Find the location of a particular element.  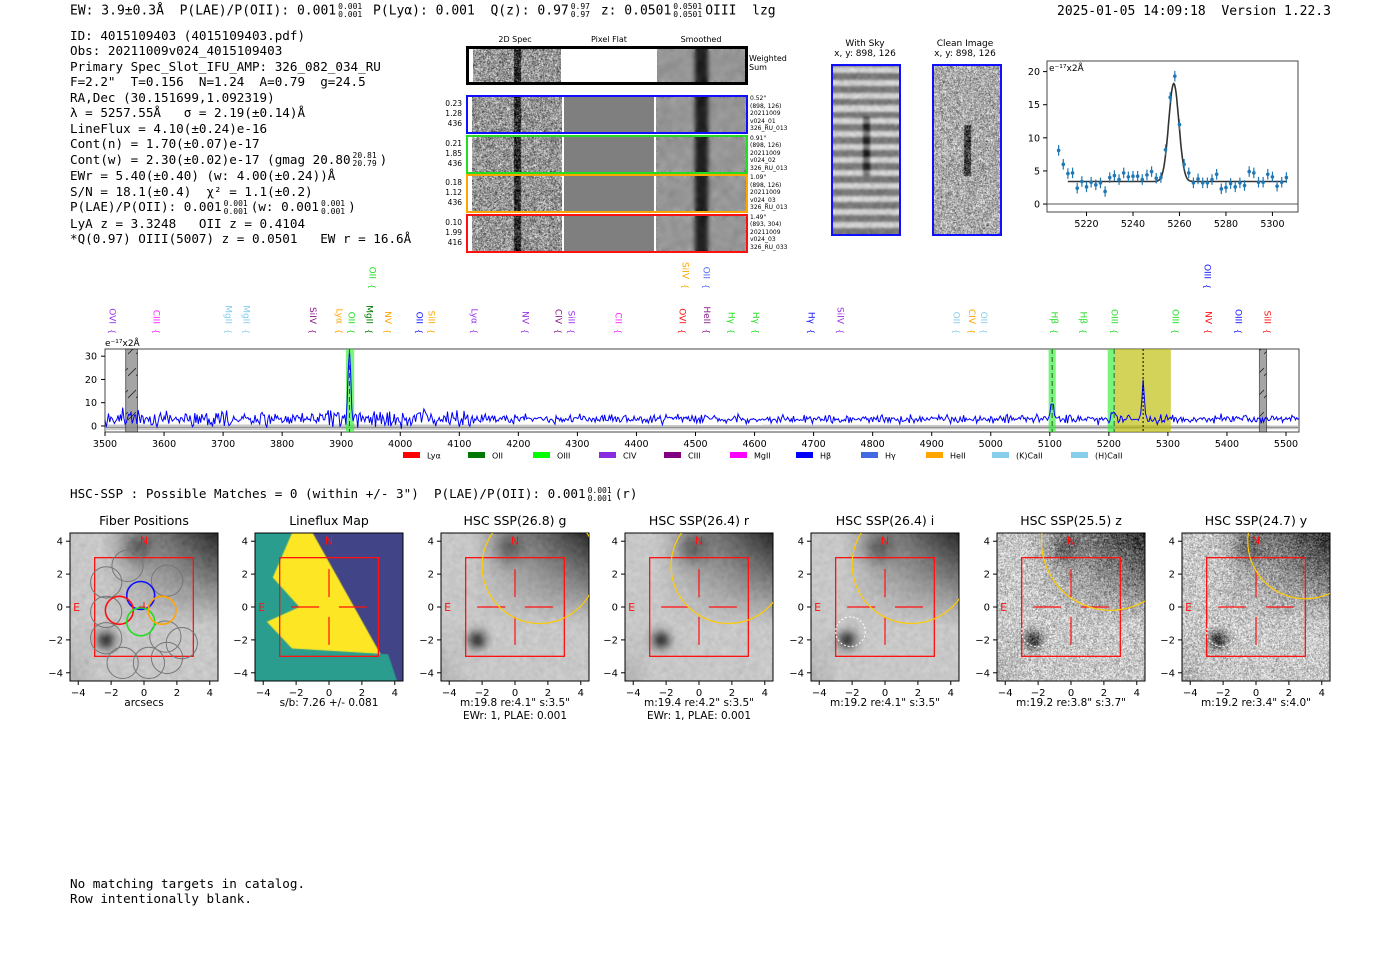

plya-value: P(Lyα): 0.001 is located at coordinates (424, 11).